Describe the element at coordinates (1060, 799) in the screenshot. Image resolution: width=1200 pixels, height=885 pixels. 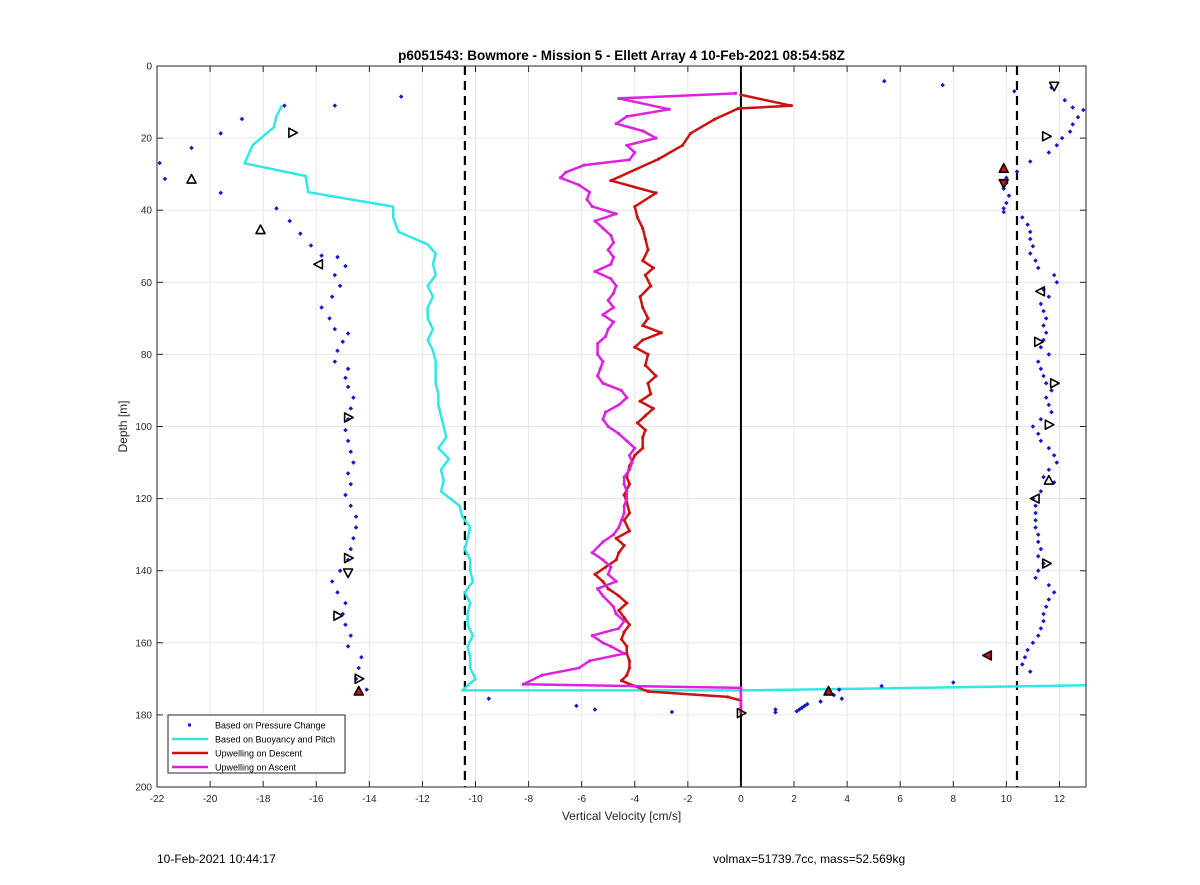
I see `x-tick-label: 12` at that location.